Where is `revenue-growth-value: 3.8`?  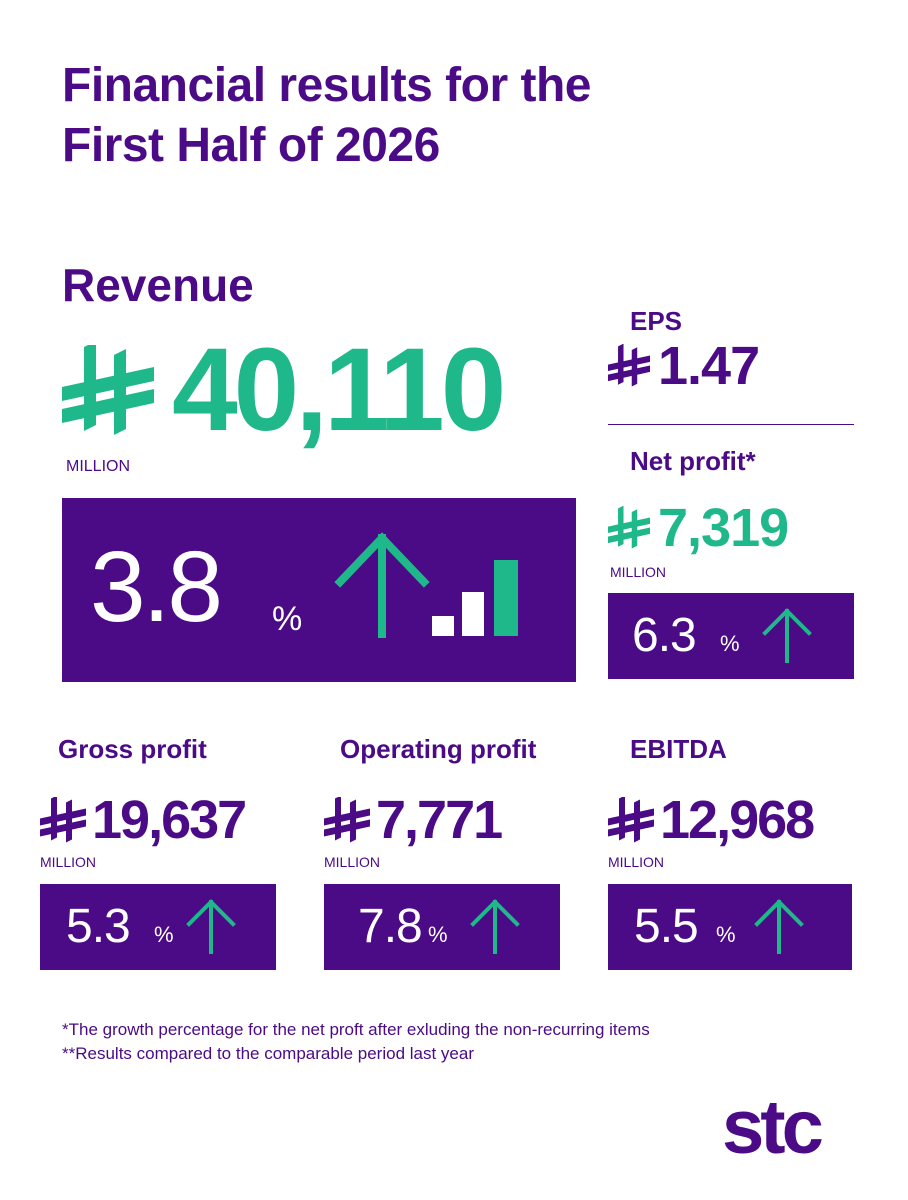
revenue-growth-value: 3.8 is located at coordinates (156, 587).